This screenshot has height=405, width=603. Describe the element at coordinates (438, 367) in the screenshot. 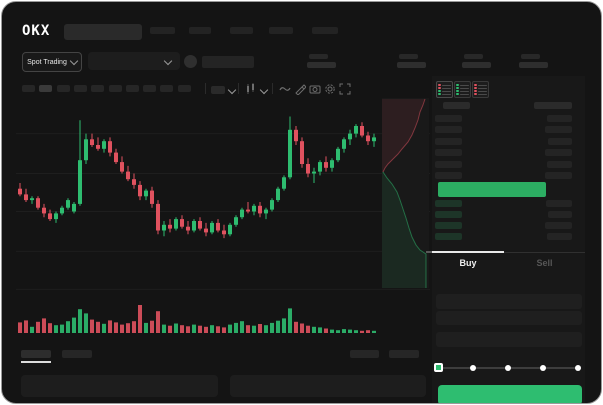

I see `slider-handle` at that location.